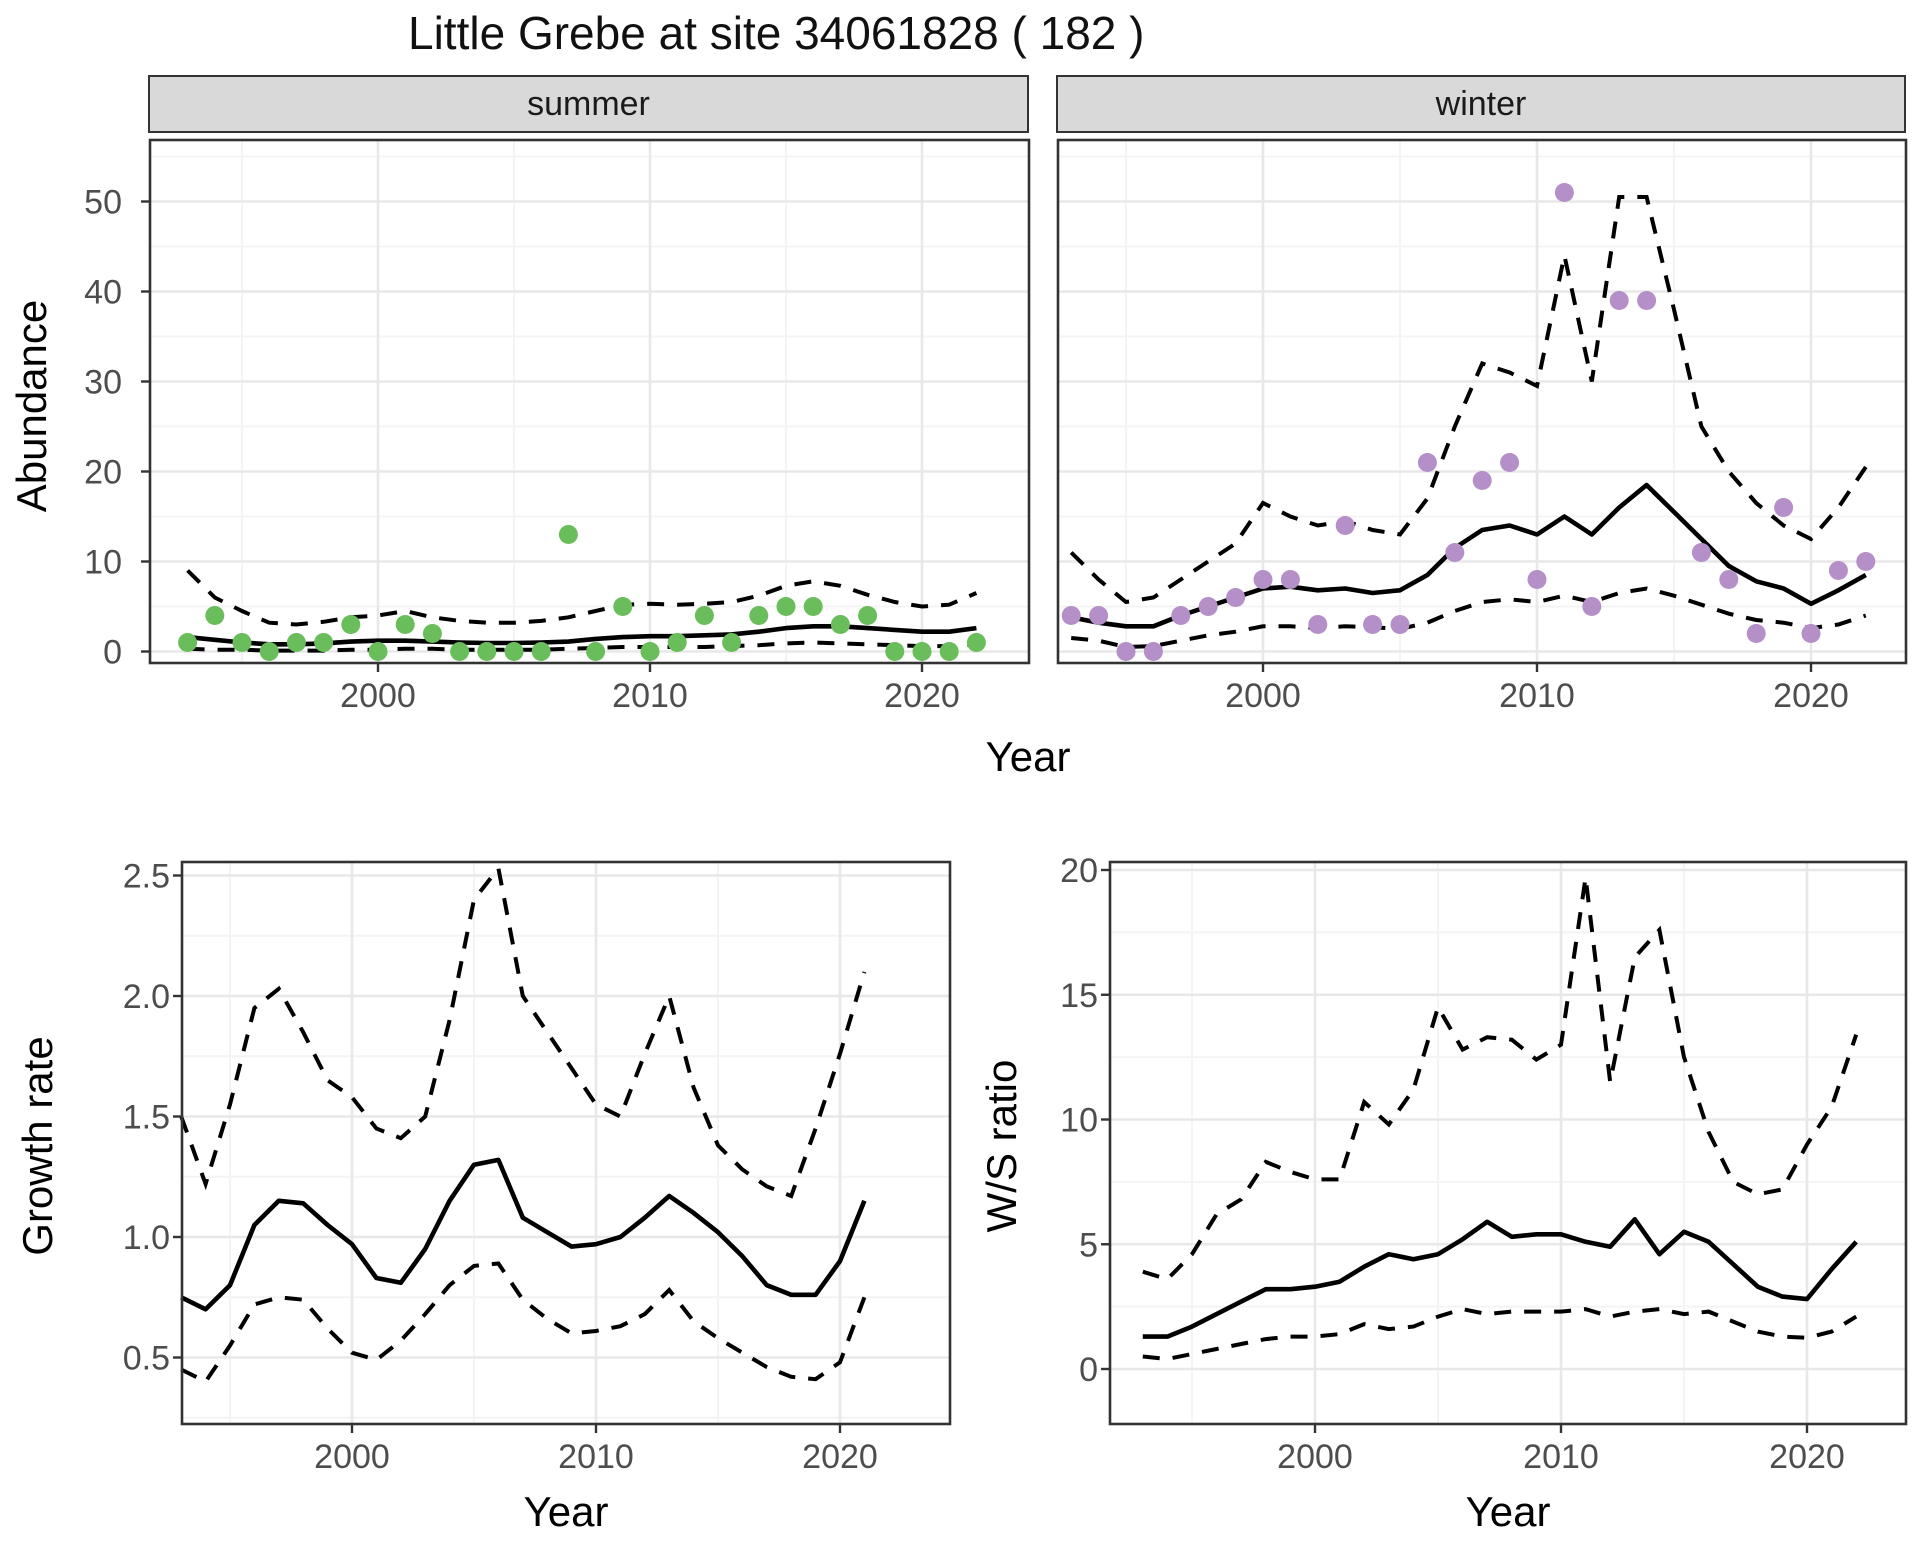 This screenshot has width=1920, height=1560. I want to click on x-axis-title-year-growth: Year, so click(566, 1511).